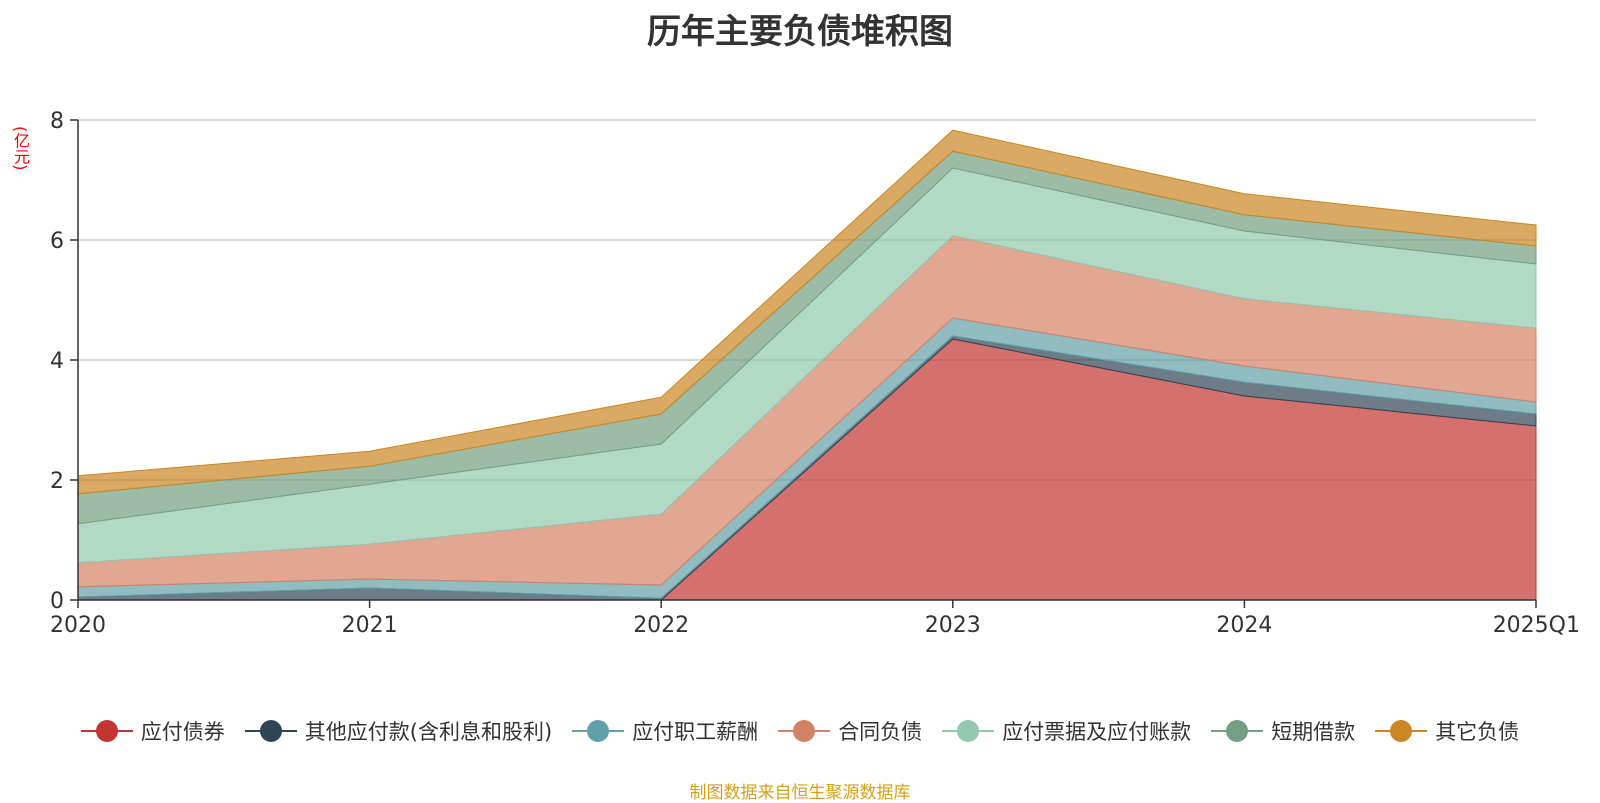  I want to click on y-tick-label: 2, so click(57, 481).